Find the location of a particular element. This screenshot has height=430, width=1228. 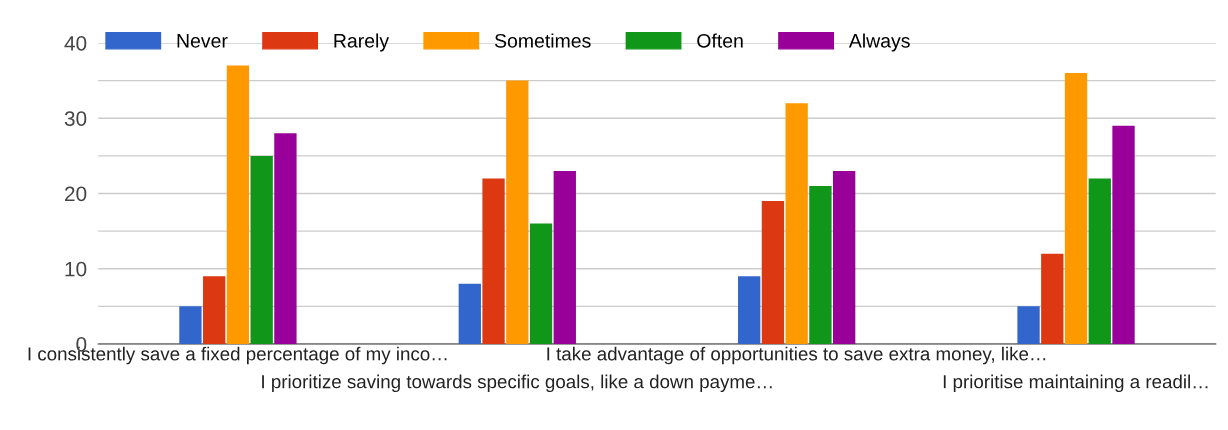

legend-label: Rarely is located at coordinates (362, 42).